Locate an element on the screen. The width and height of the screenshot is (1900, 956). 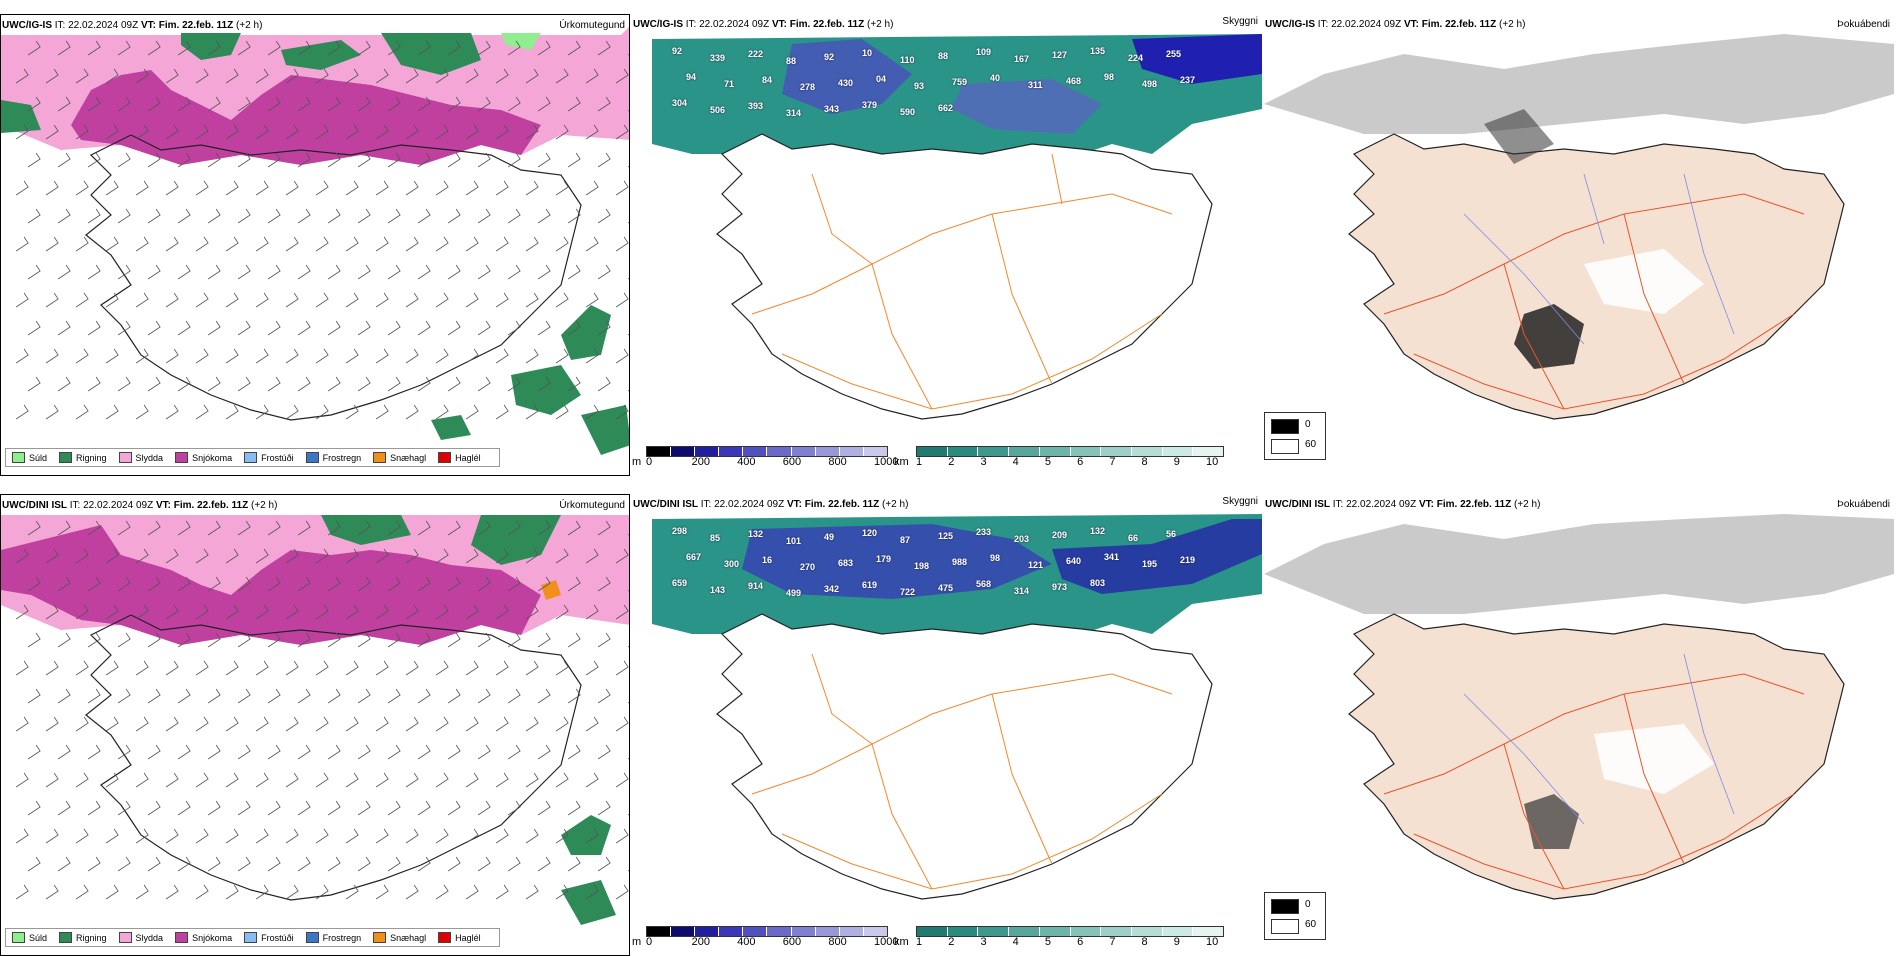
fog-sea-area is located at coordinates (1579, 564).